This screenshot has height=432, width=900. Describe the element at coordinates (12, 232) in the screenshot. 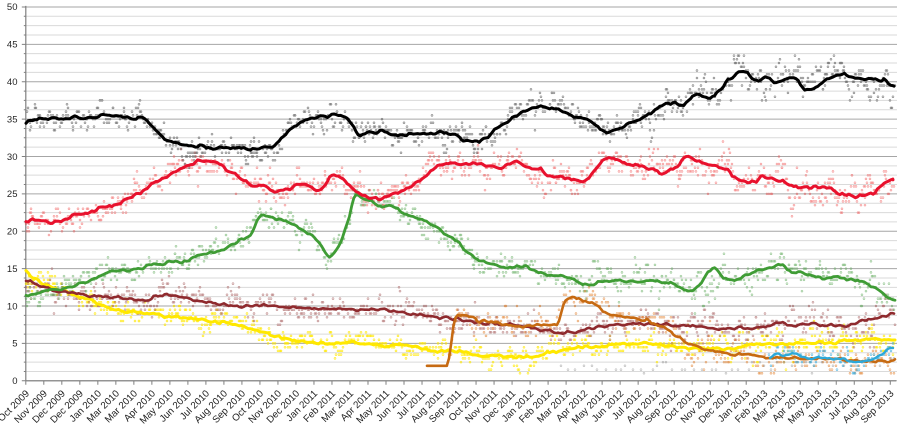

I see `svg-text: 20` at that location.